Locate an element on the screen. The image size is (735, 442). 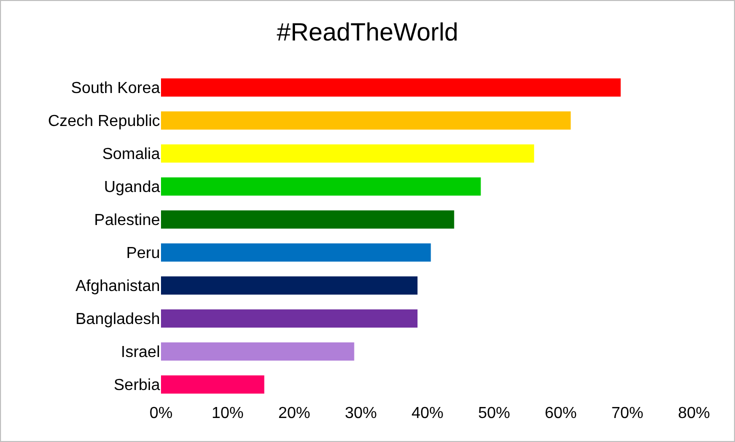
x-tick-label: 50% is located at coordinates (494, 413).